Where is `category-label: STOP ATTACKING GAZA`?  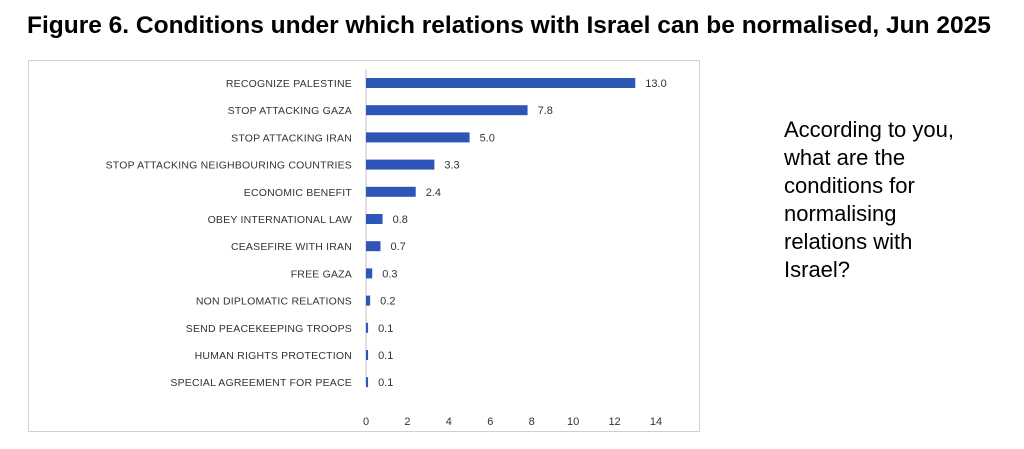 category-label: STOP ATTACKING GAZA is located at coordinates (290, 111).